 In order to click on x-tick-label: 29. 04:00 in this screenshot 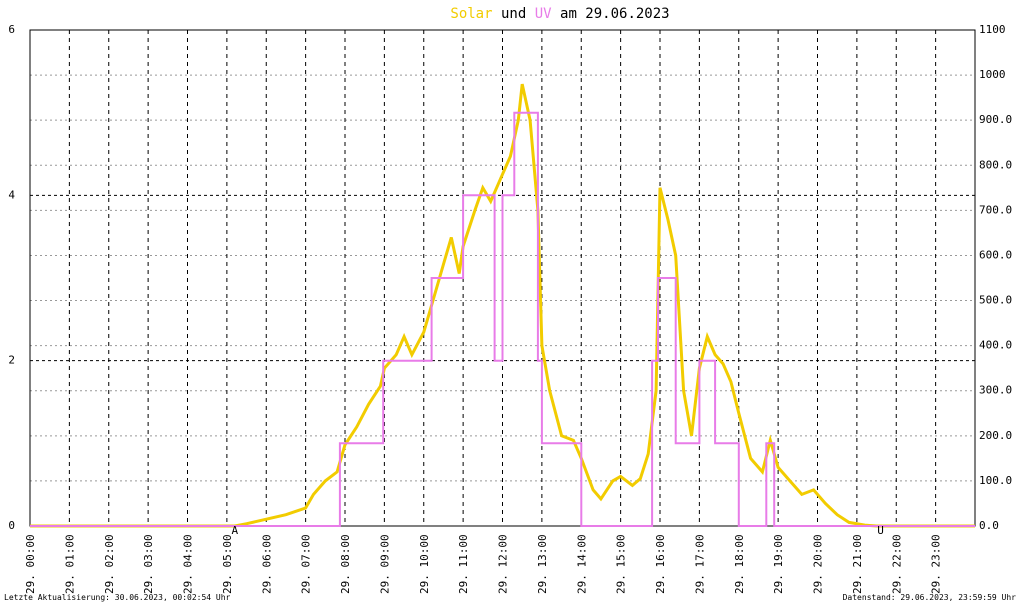, I will do `click(188, 564)`.